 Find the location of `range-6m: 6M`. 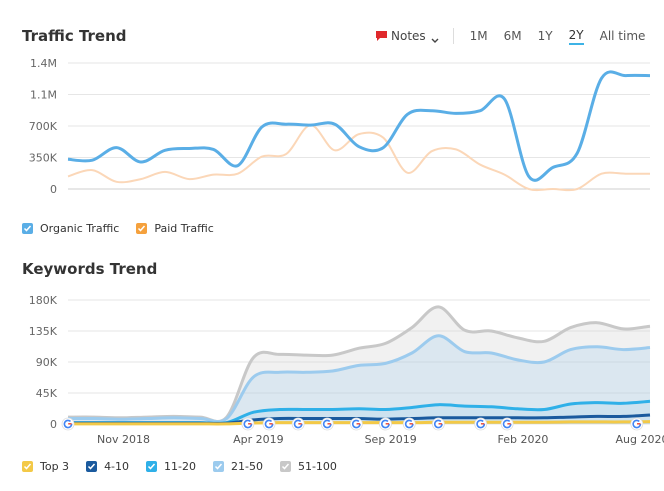

range-6m: 6M is located at coordinates (512, 36).